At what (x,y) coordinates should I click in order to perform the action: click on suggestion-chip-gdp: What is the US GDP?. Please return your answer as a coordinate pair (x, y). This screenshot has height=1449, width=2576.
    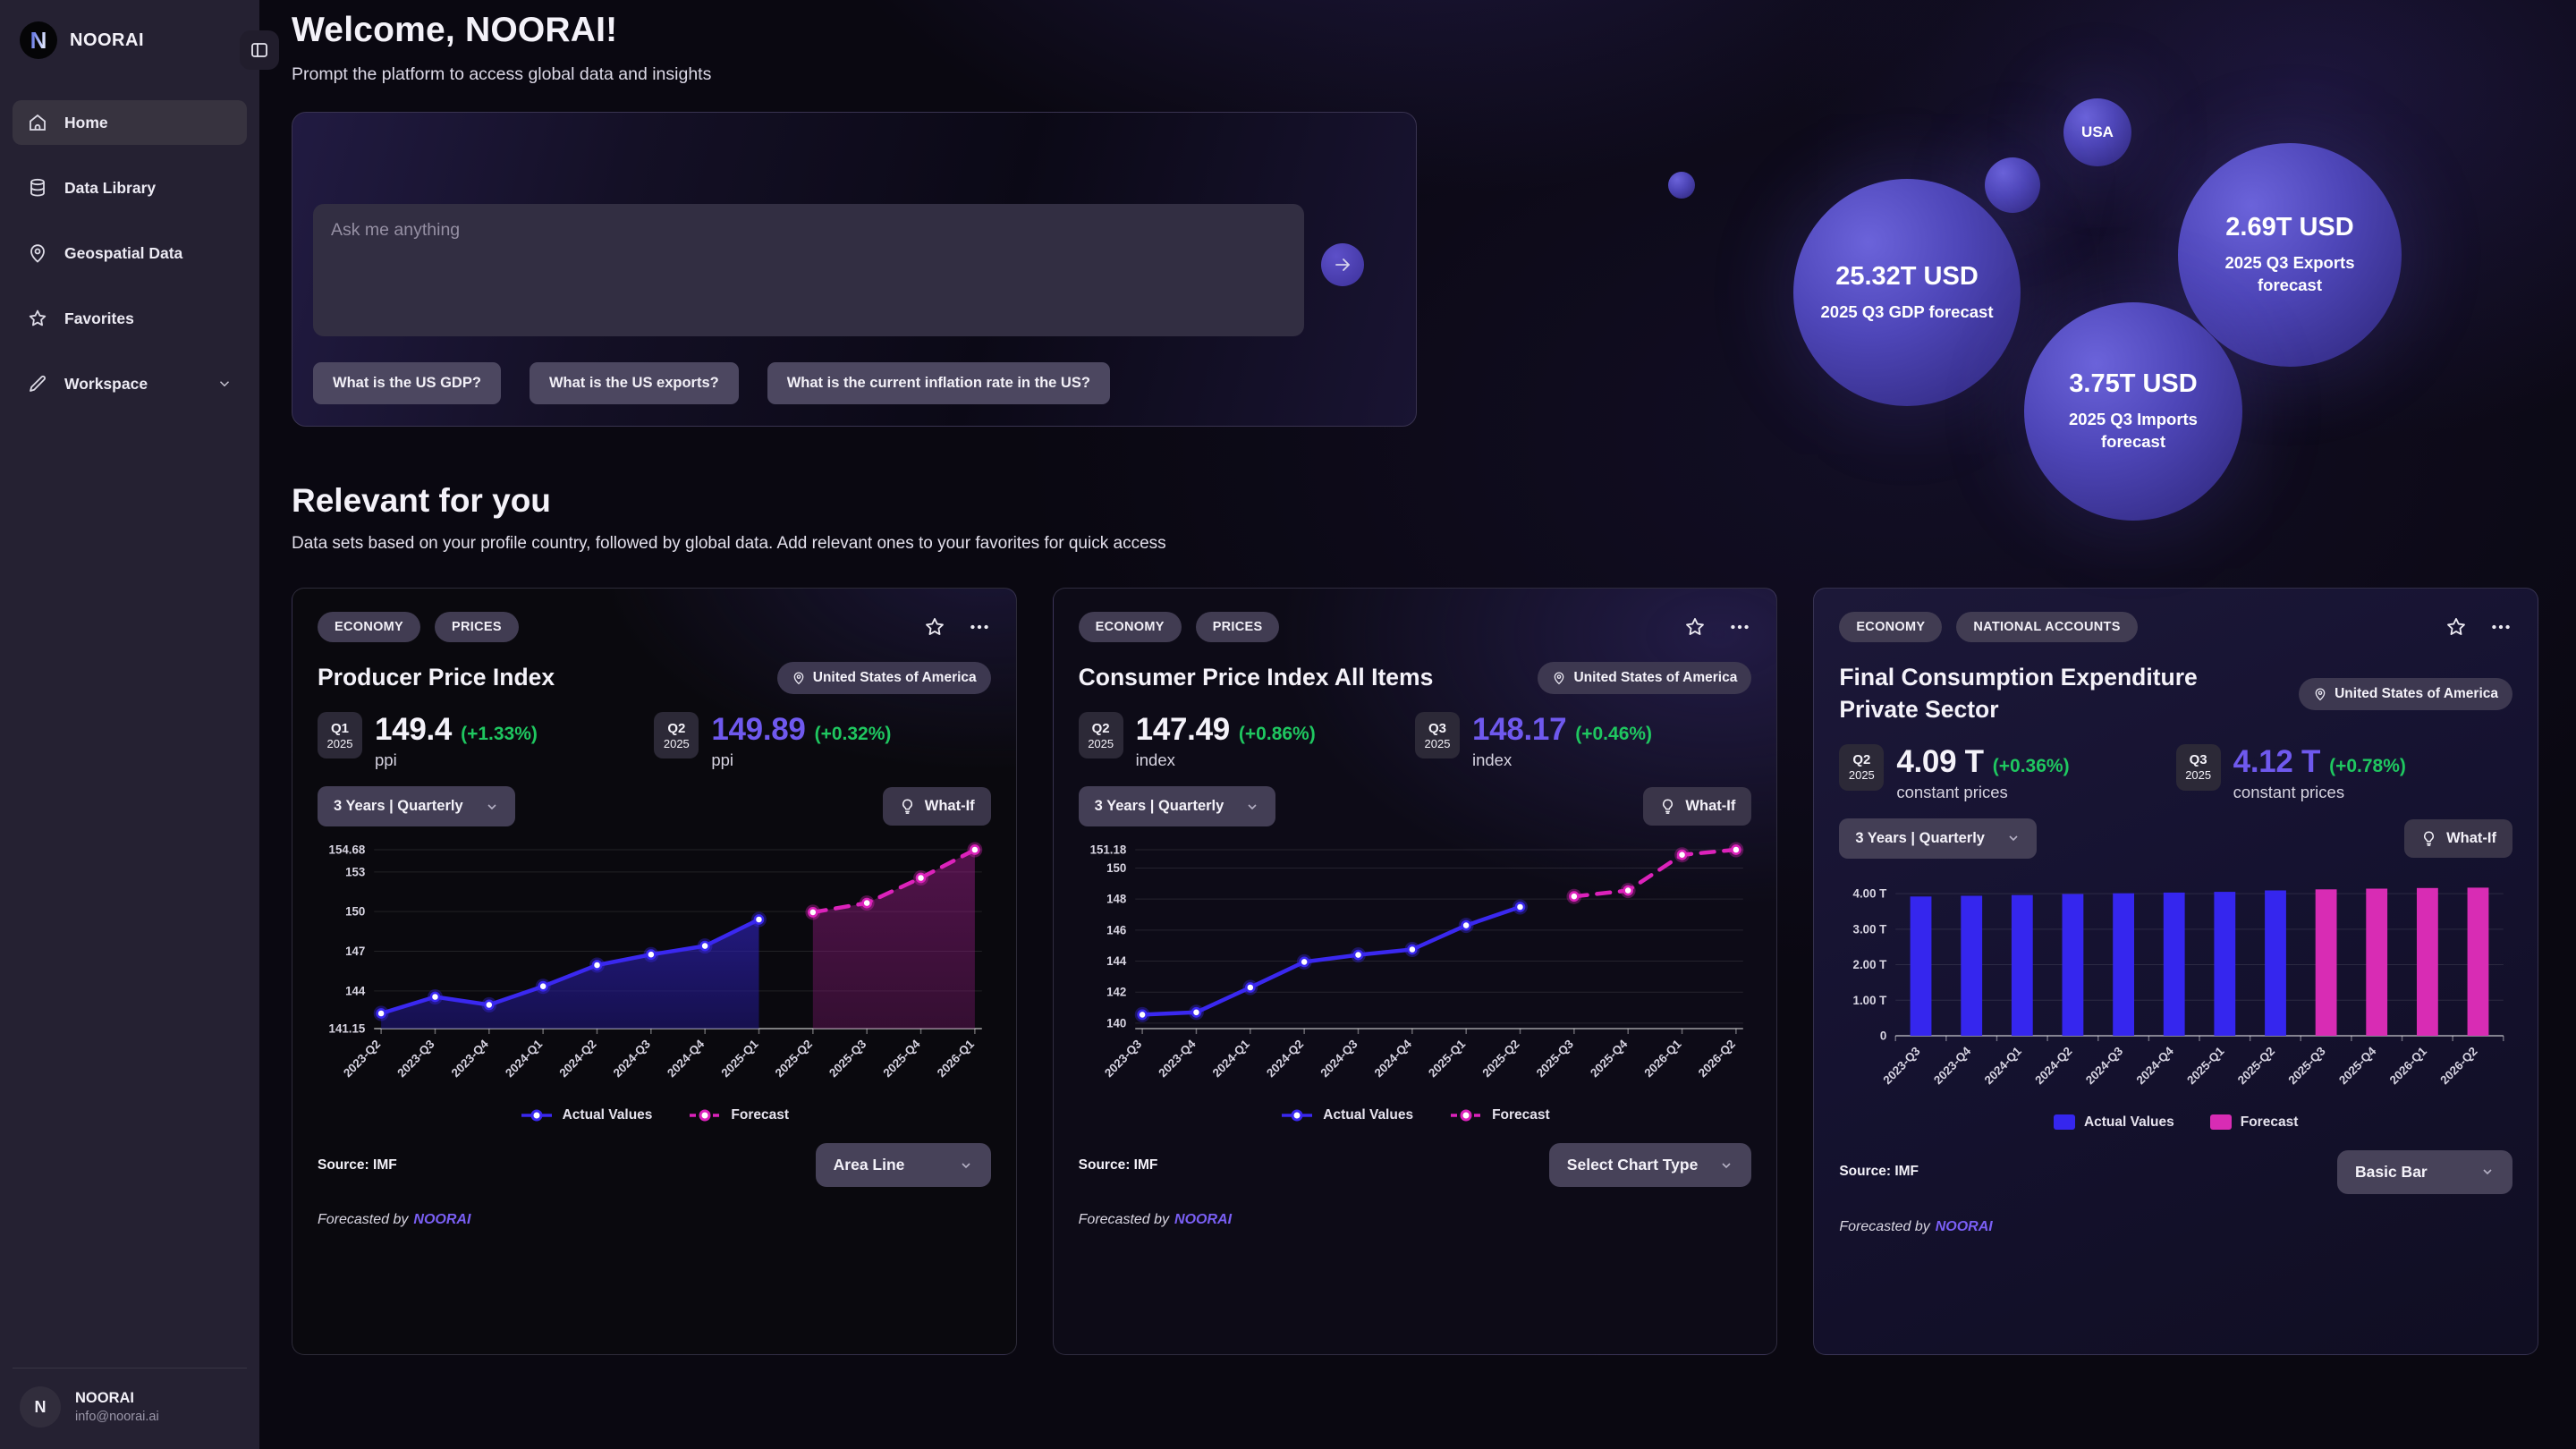
    Looking at the image, I should click on (407, 383).